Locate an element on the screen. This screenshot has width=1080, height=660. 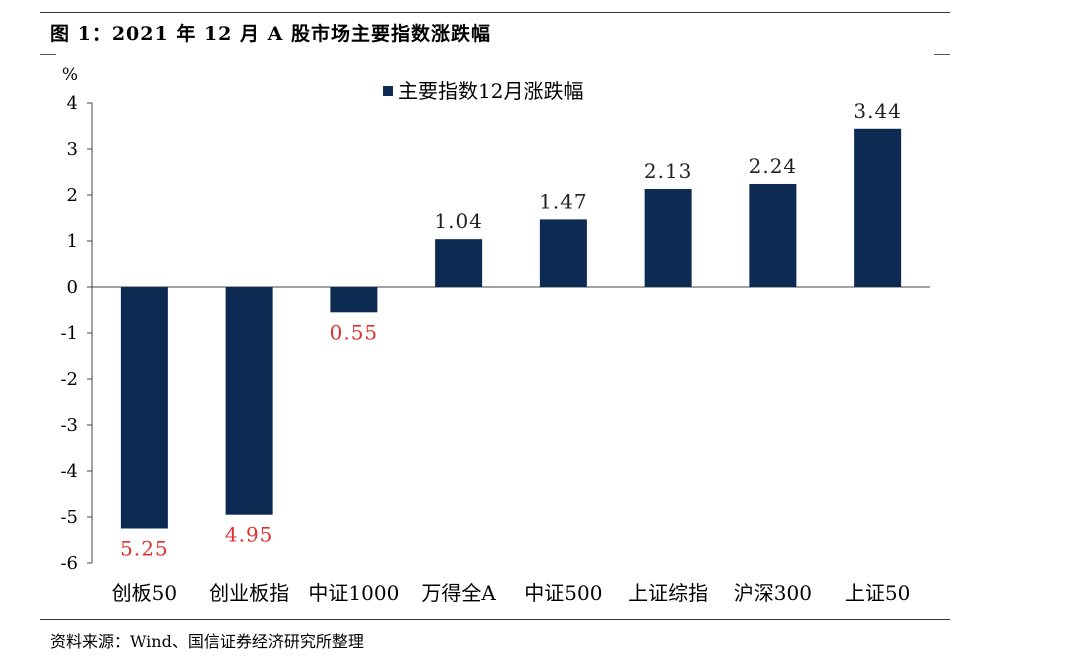
figure-title: 图 1：2021 年 12 月 A 股市场主要指数涨跌幅 is located at coordinates (270, 34).